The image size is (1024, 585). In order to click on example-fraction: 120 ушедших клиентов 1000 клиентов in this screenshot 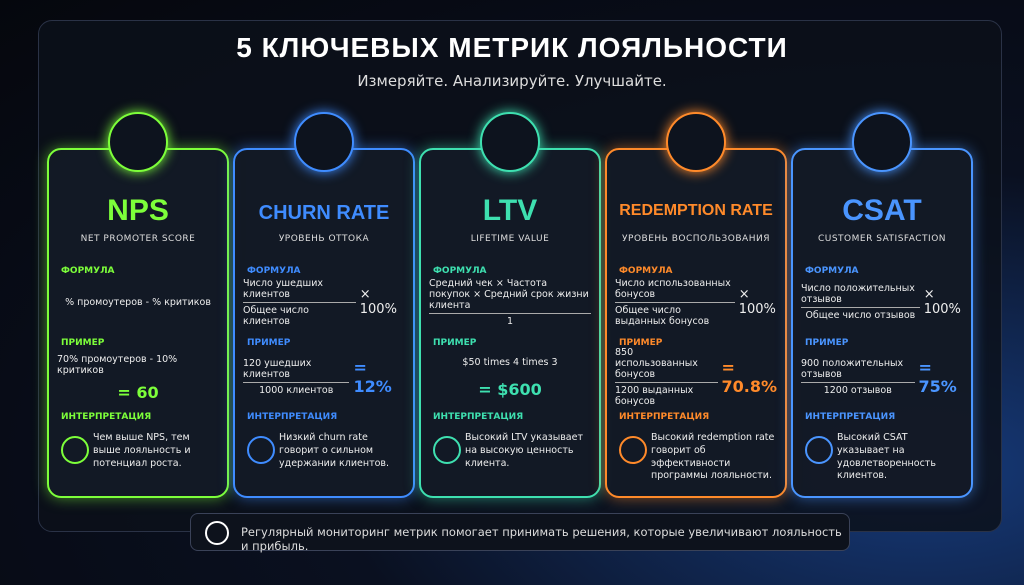, I will do `click(296, 377)`.